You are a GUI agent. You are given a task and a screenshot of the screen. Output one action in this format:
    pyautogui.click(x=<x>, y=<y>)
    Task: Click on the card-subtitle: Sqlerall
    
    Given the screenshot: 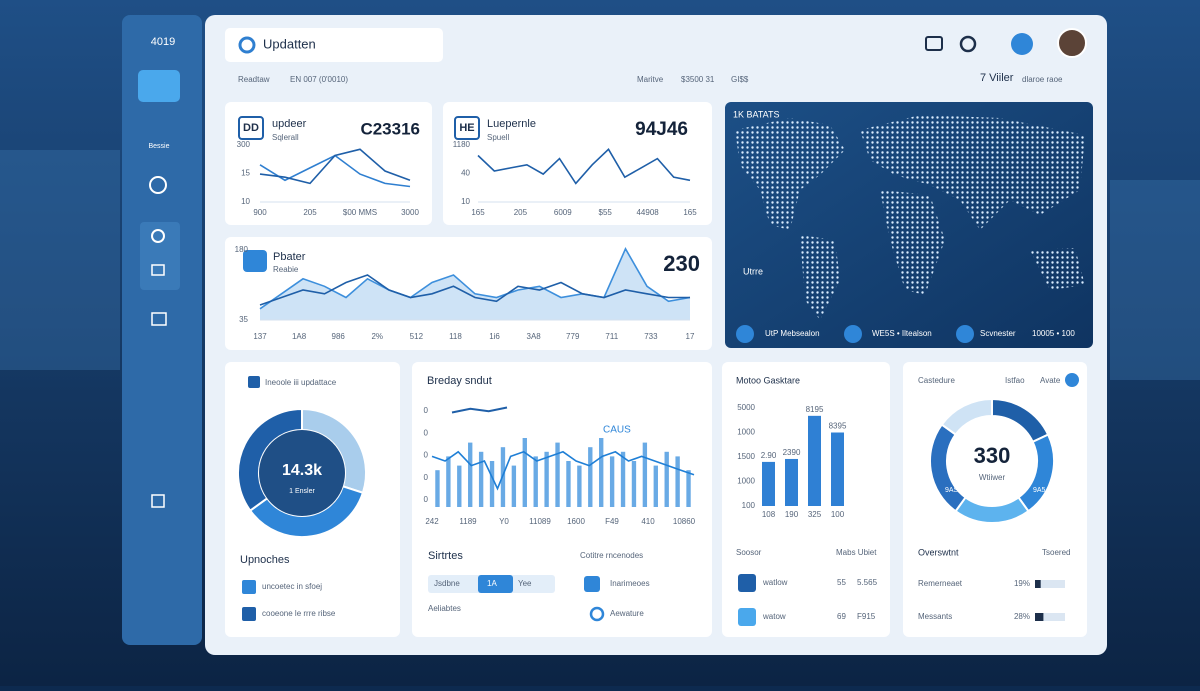 What is the action you would take?
    pyautogui.click(x=285, y=137)
    